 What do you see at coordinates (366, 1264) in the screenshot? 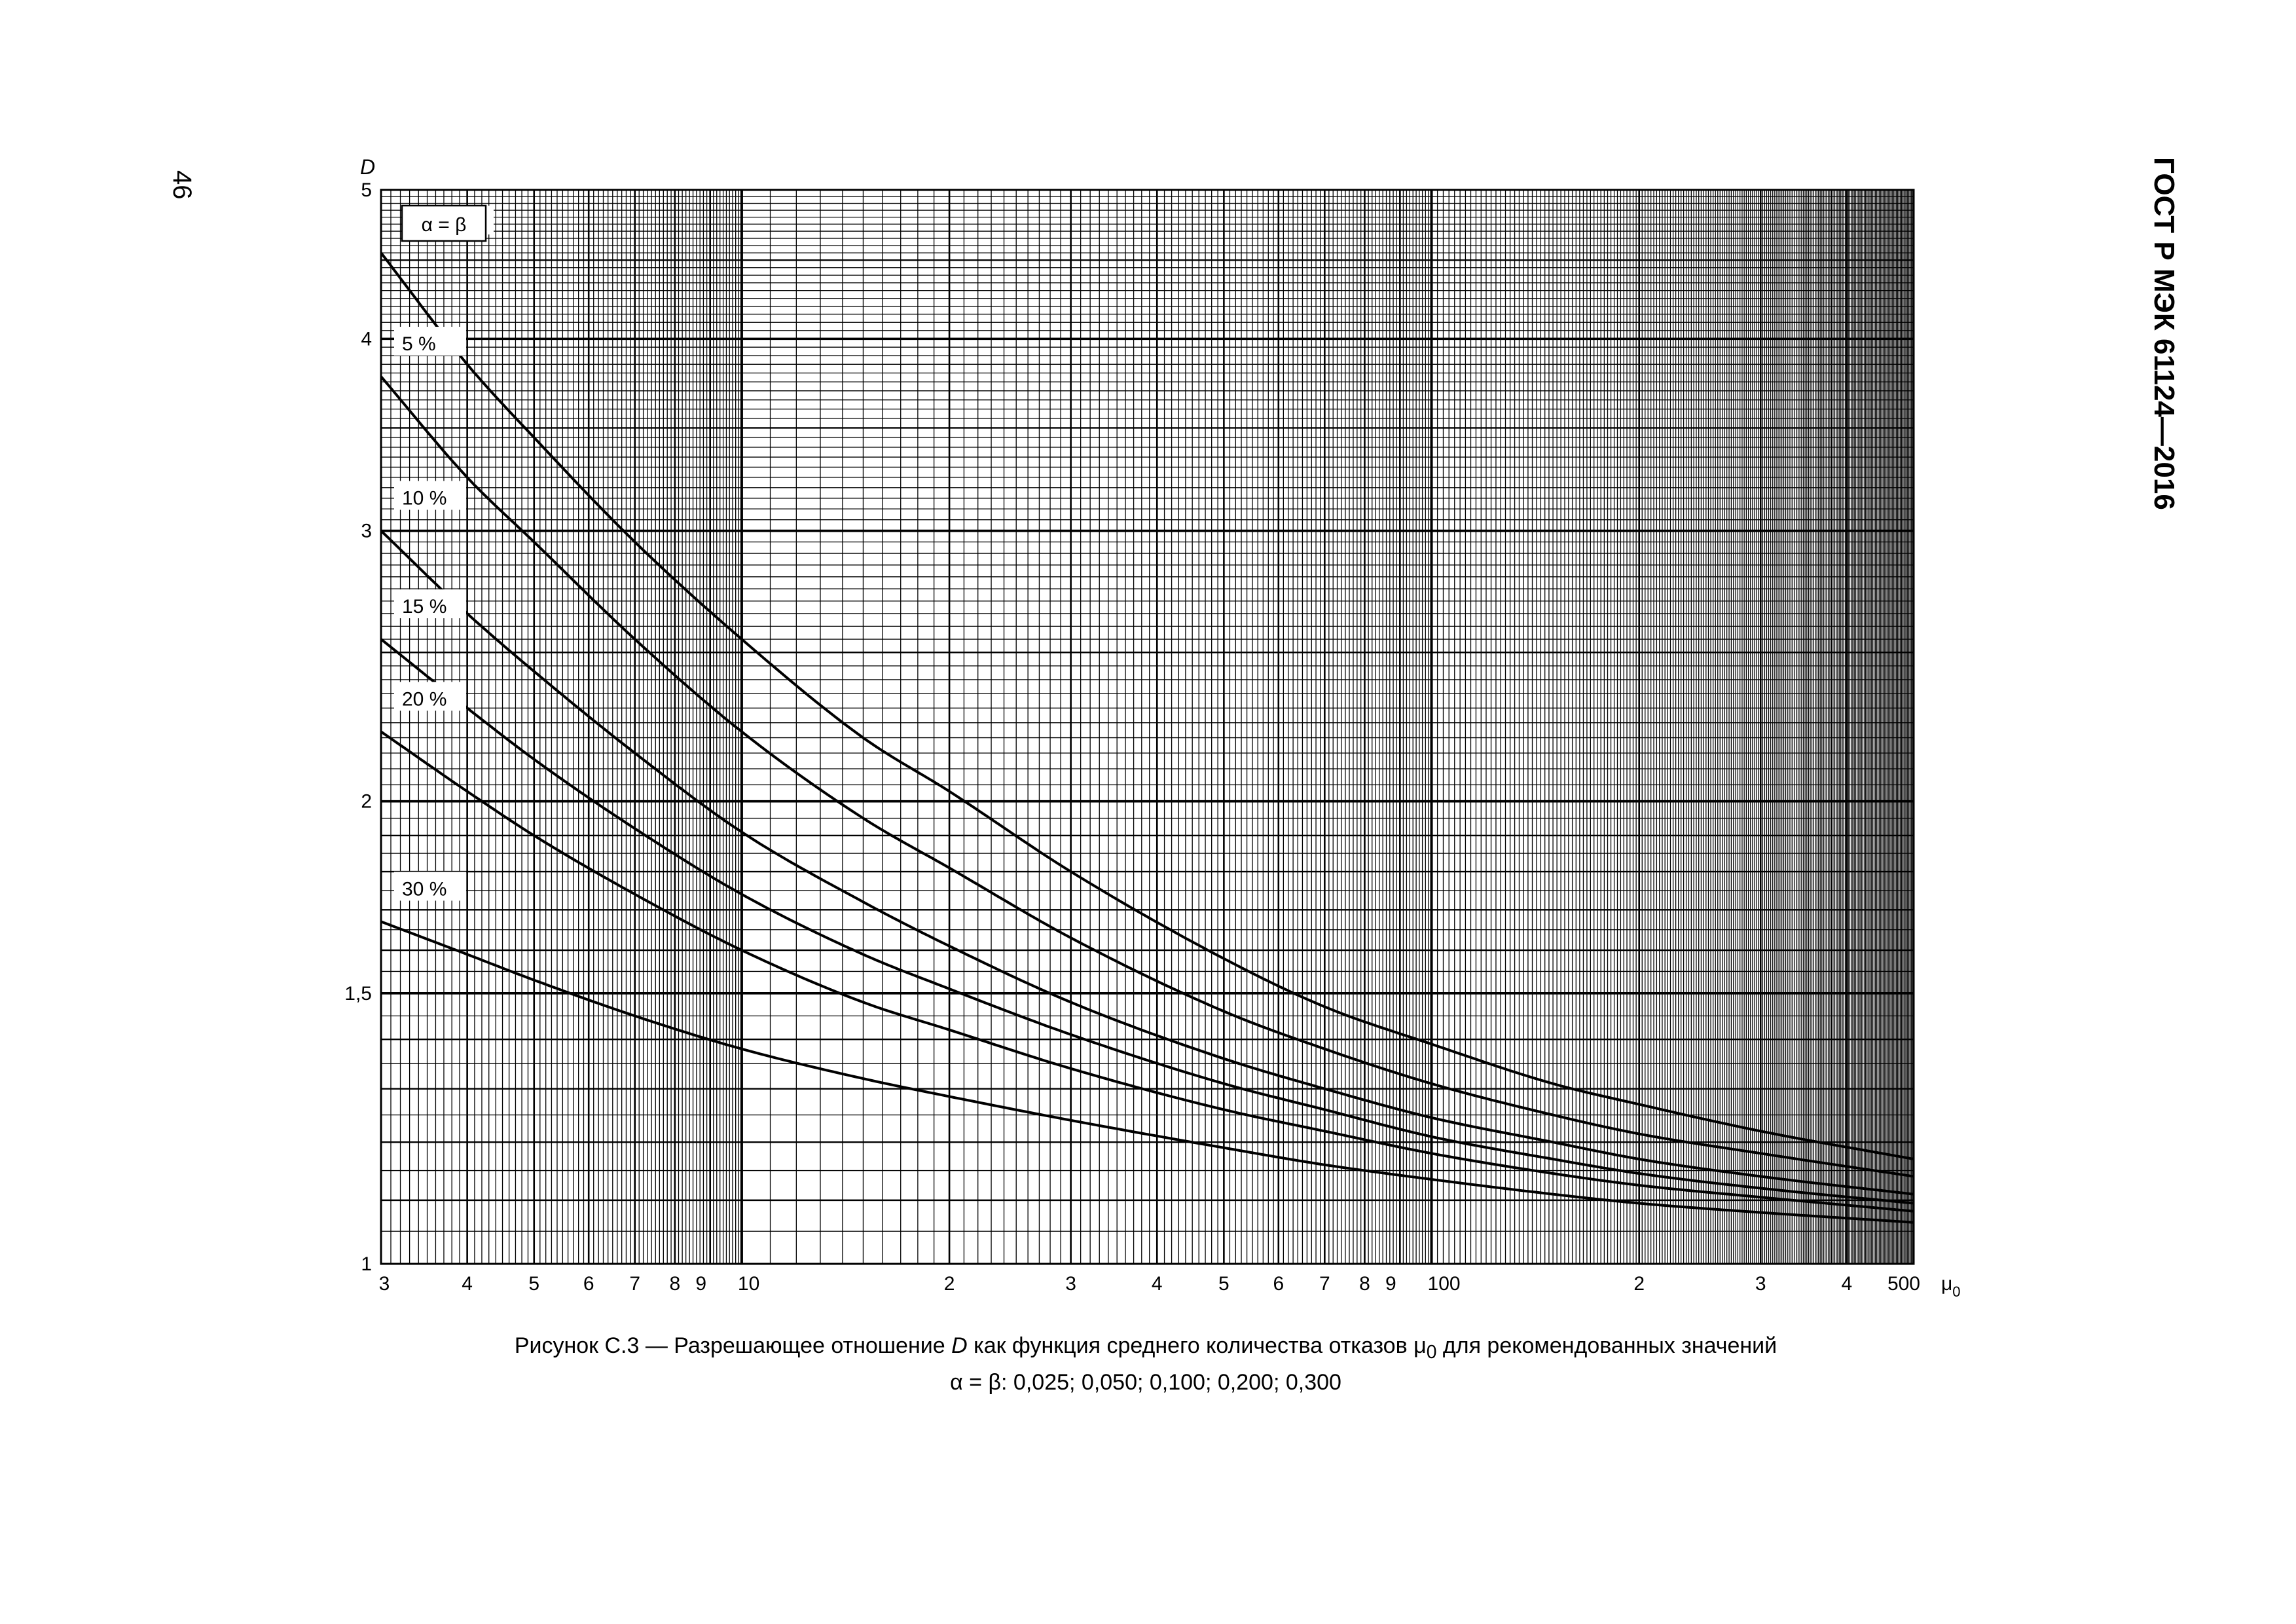
I see `y-tick-label: 1` at bounding box center [366, 1264].